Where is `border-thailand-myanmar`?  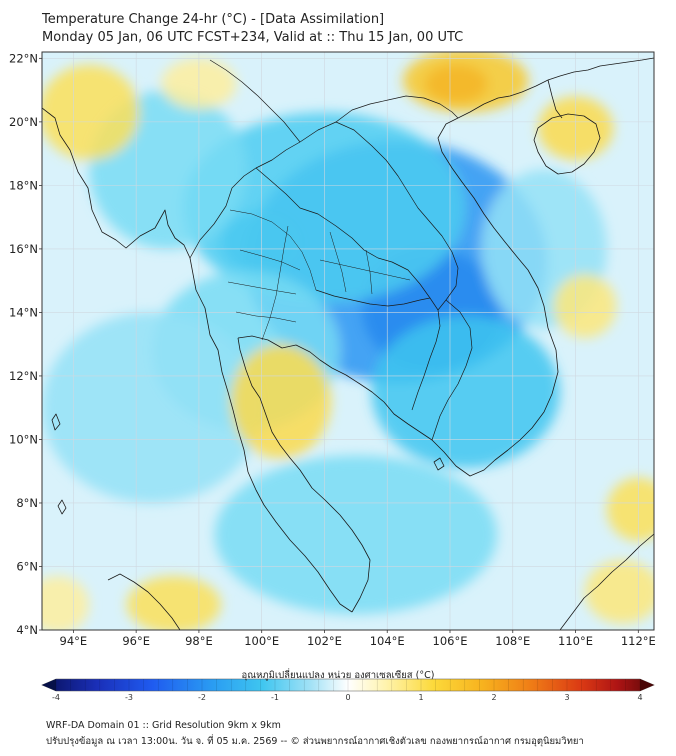 border-thailand-myanmar is located at coordinates (245, 200).